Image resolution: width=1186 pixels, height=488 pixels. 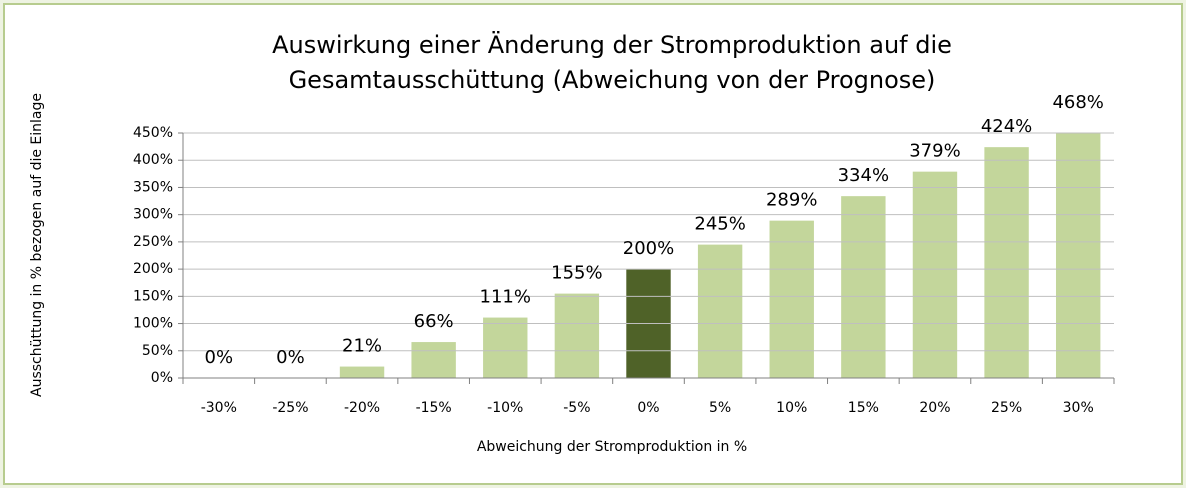 I want to click on x-tick-label: -10%, so click(x=505, y=408).